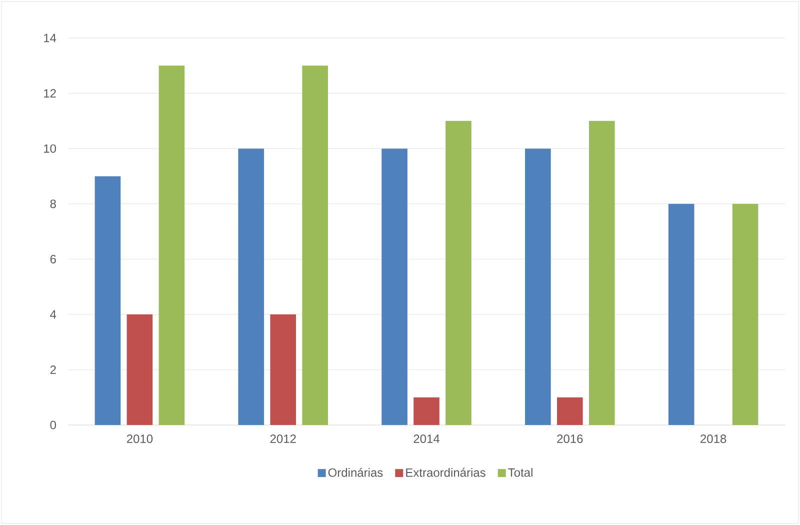  What do you see at coordinates (520, 472) in the screenshot?
I see `legend-label: Total` at bounding box center [520, 472].